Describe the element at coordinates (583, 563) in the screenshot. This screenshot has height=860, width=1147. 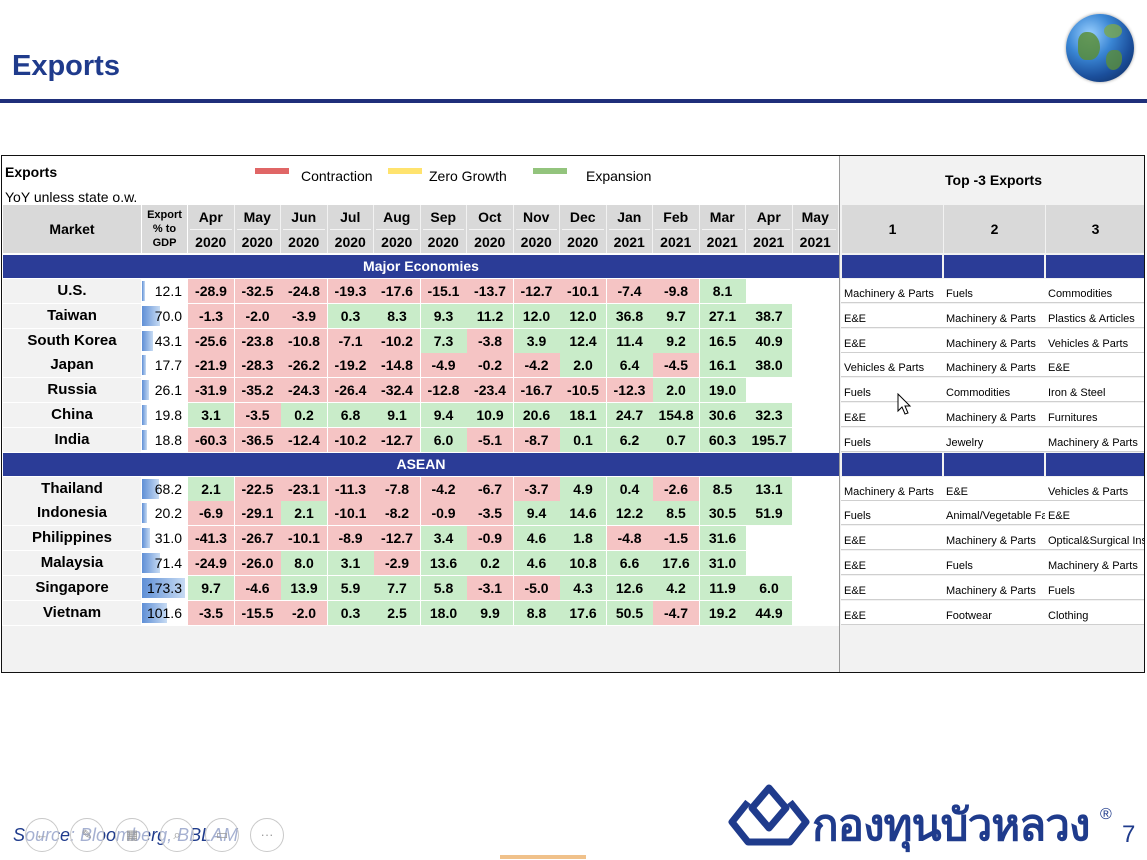
I see `yoy-cell: 10.8` at that location.